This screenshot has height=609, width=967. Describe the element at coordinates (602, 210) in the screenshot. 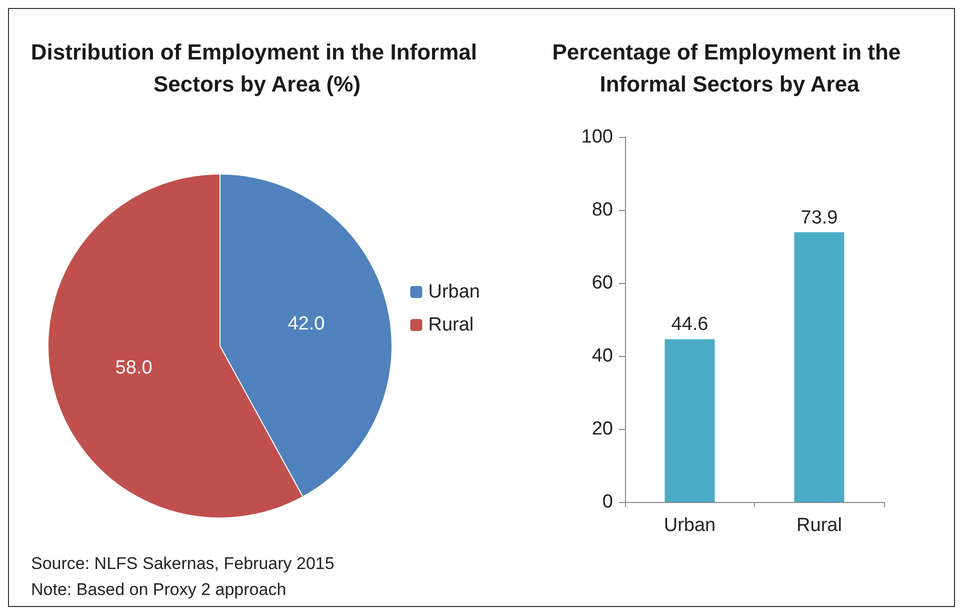

I see `y-tick-label: 80` at that location.